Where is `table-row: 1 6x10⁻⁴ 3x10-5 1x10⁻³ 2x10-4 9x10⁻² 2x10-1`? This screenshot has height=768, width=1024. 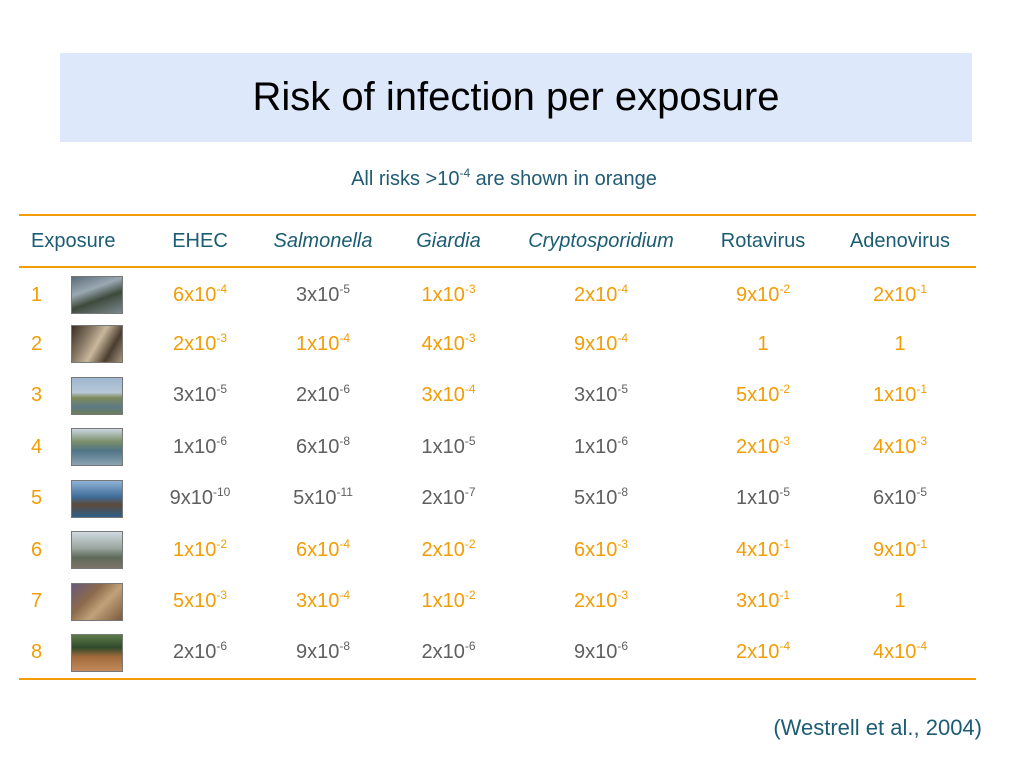
table-row: 1 6x10⁻⁴ 3x10-5 1x10⁻³ 2x10-4 9x10⁻² 2x10-1 is located at coordinates (497, 293).